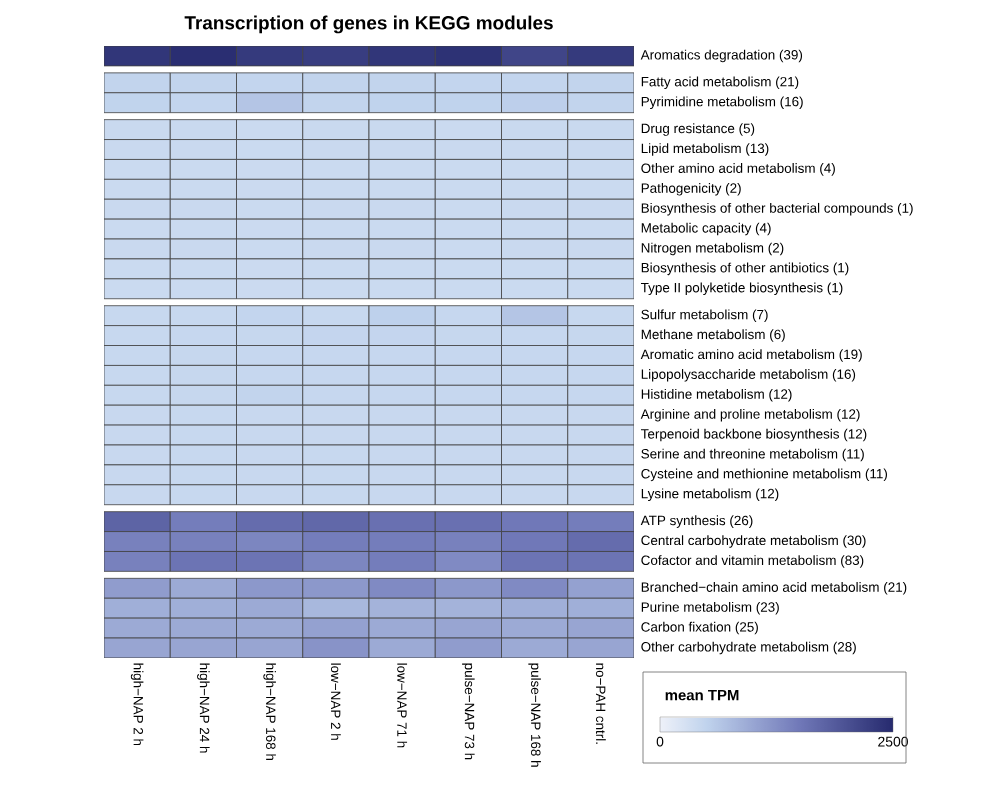 The image size is (1001, 808). Describe the element at coordinates (753, 435) in the screenshot. I see `y-tick-label: Terpenoid backbone biosynthesis (12)` at that location.